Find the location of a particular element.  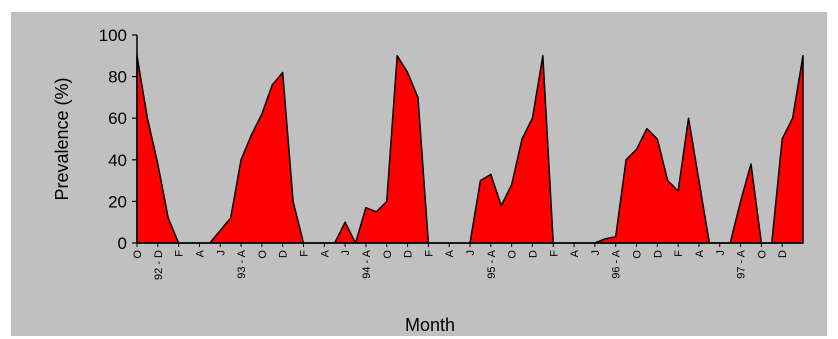

y-tick-label: 80 is located at coordinates (117, 77).